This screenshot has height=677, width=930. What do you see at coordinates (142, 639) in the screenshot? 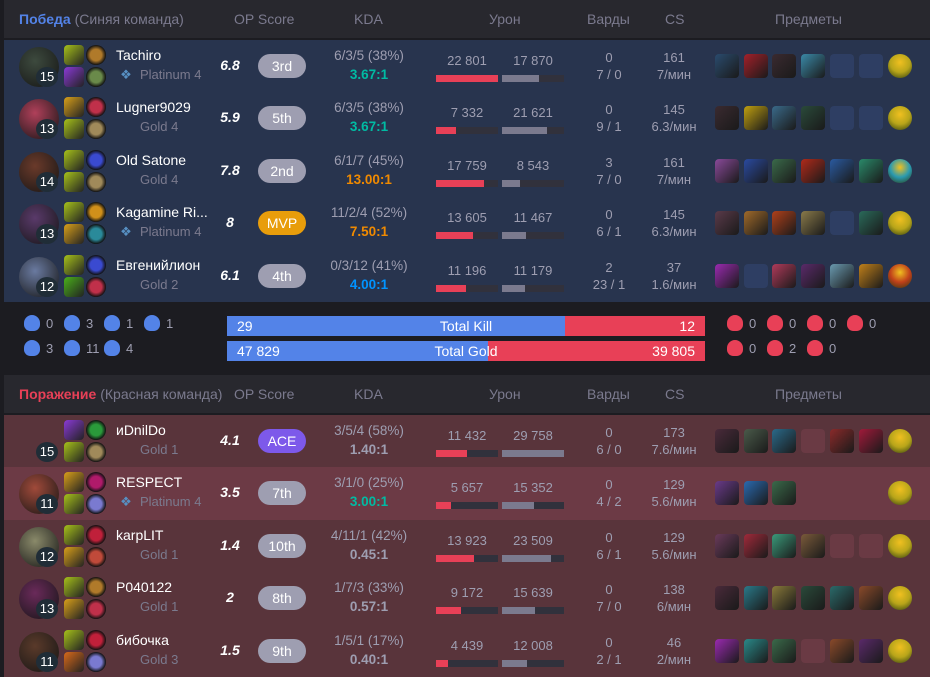
I see `summoner-name: бибочка` at bounding box center [142, 639].